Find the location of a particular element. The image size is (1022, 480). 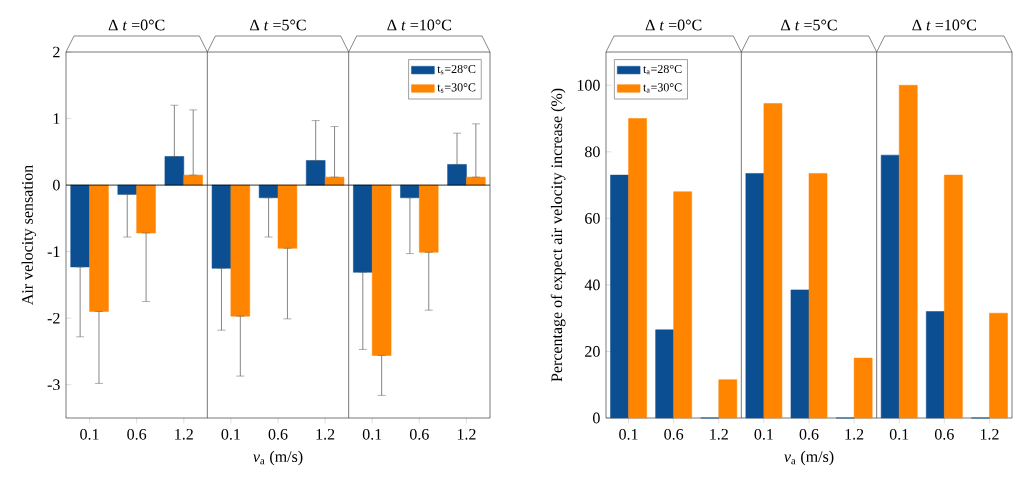

y-axis-title: Air velocity sensation is located at coordinates (29, 235).